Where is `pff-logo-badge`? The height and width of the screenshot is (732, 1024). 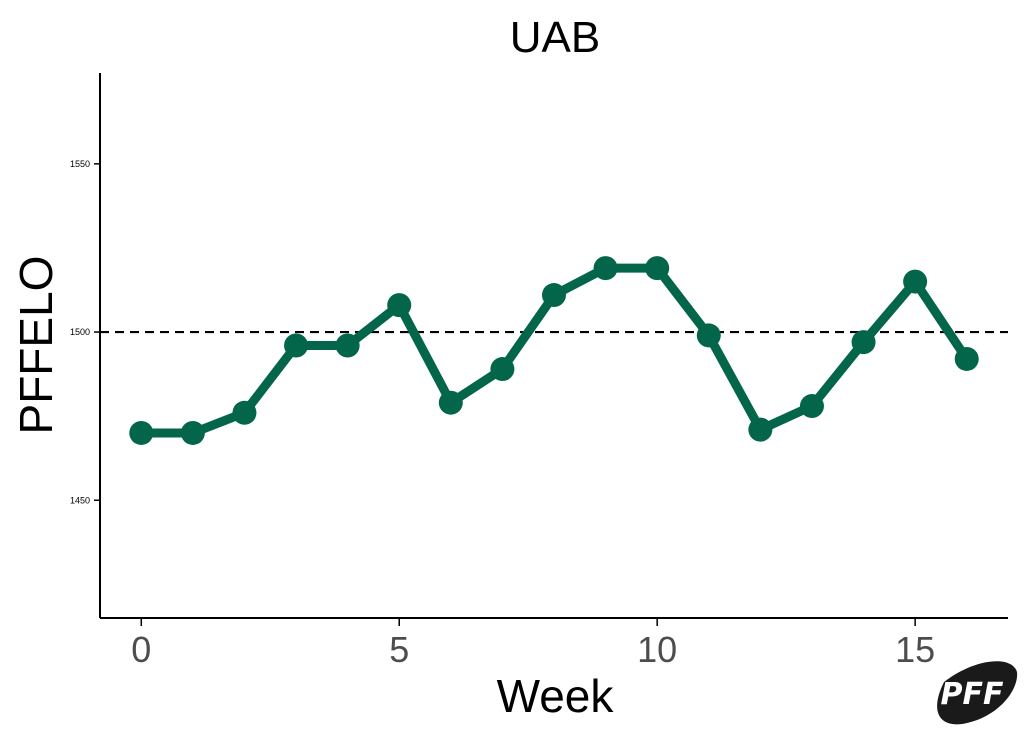 pff-logo-badge is located at coordinates (977, 693).